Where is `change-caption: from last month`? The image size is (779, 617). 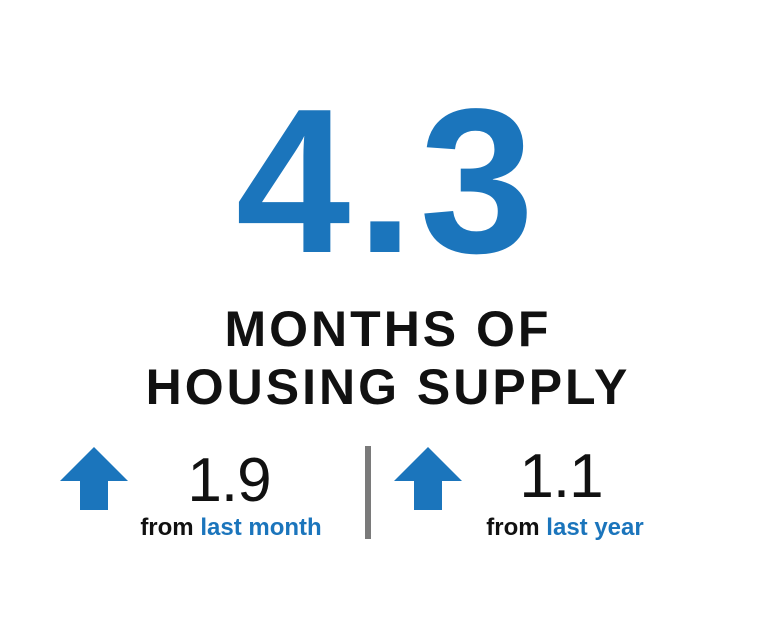
change-caption: from last month is located at coordinates (230, 527).